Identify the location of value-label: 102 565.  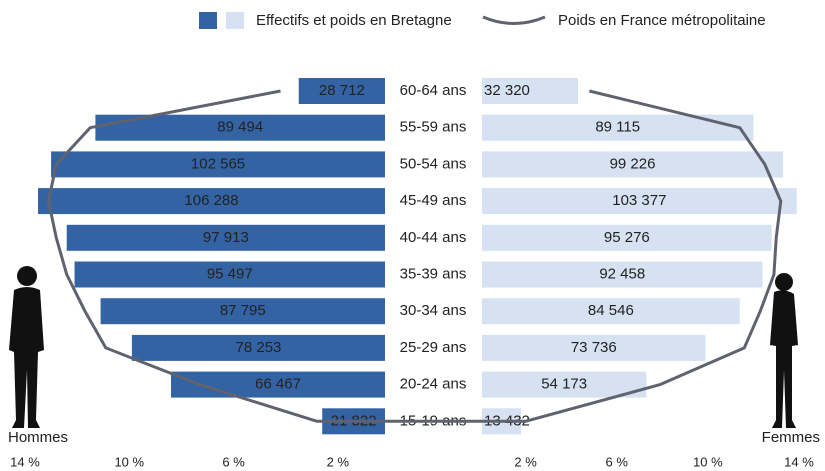
(218, 163).